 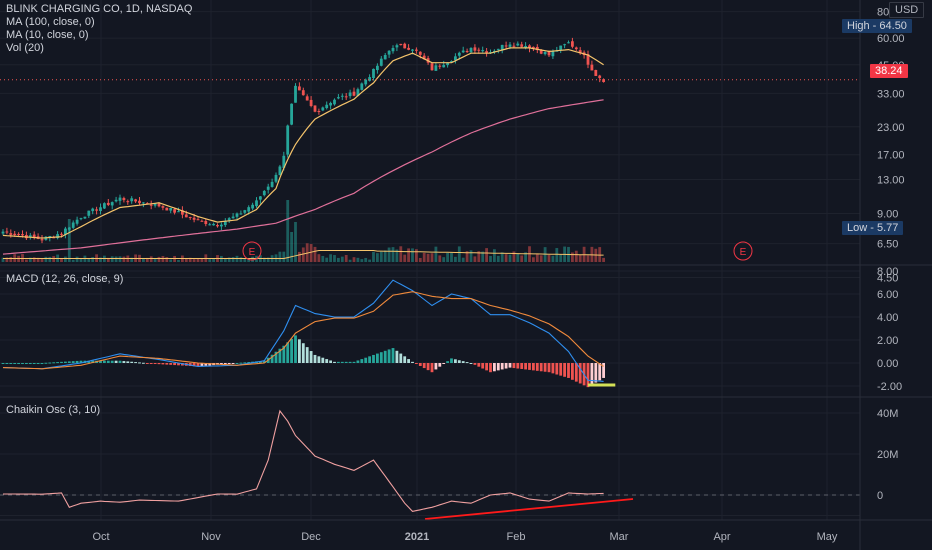 What do you see at coordinates (721, 537) in the screenshot?
I see `time-tick-label: Apr` at bounding box center [721, 537].